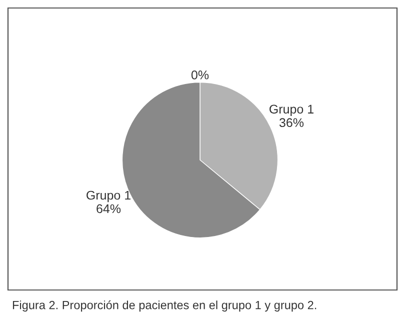 The image size is (406, 321). I want to click on text: Figura 2. Proporción de pacientes en el grupo 1 y grupo 2., so click(164, 306).